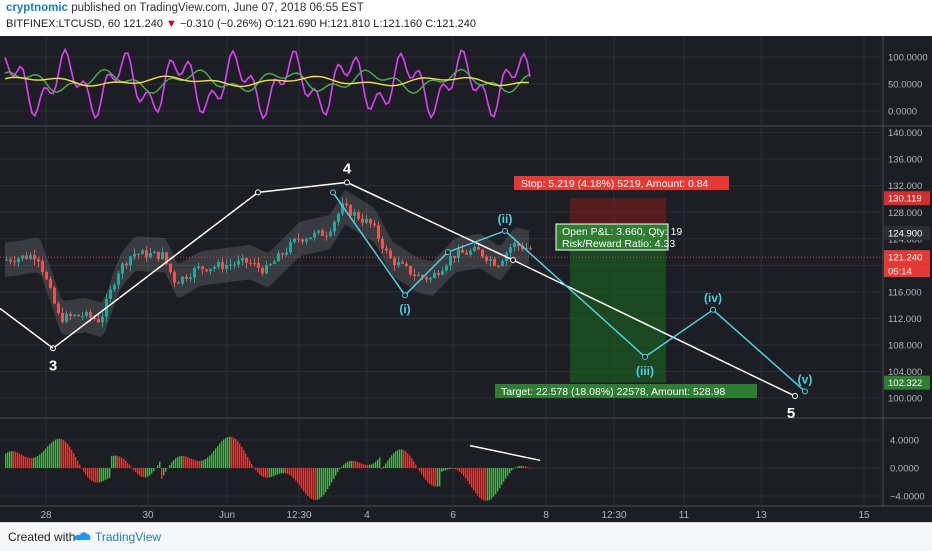 Image resolution: width=932 pixels, height=551 pixels. Describe the element at coordinates (905, 319) in the screenshot. I see `y-tick-label: 112.000` at that location.